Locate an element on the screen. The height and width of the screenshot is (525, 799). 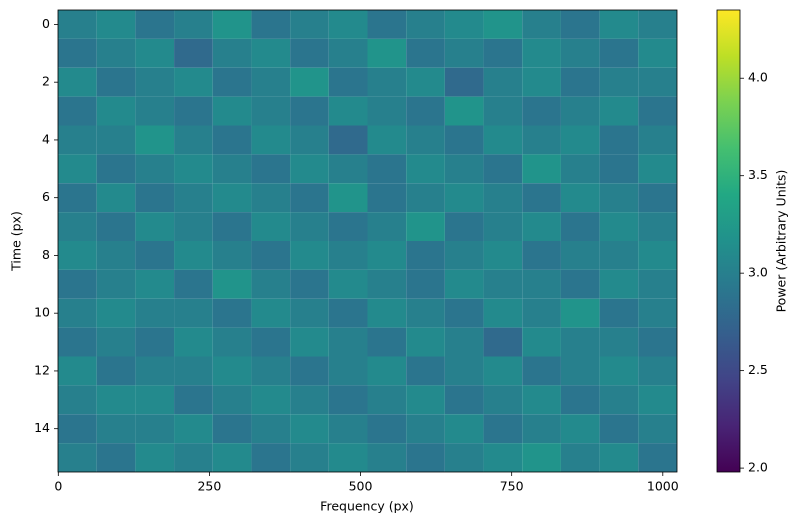
x-tick-label: 250 is located at coordinates (209, 486).